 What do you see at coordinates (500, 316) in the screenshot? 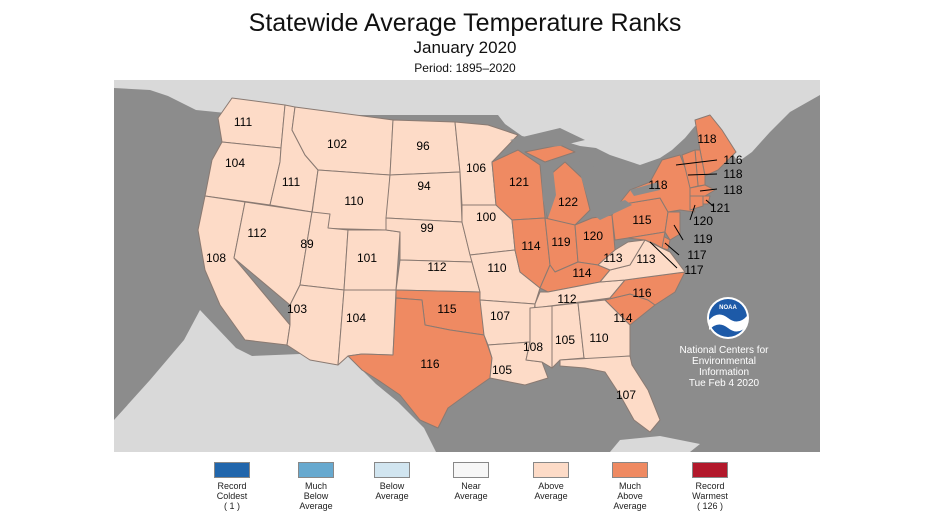
I see `rank-label-ar: 107` at bounding box center [500, 316].